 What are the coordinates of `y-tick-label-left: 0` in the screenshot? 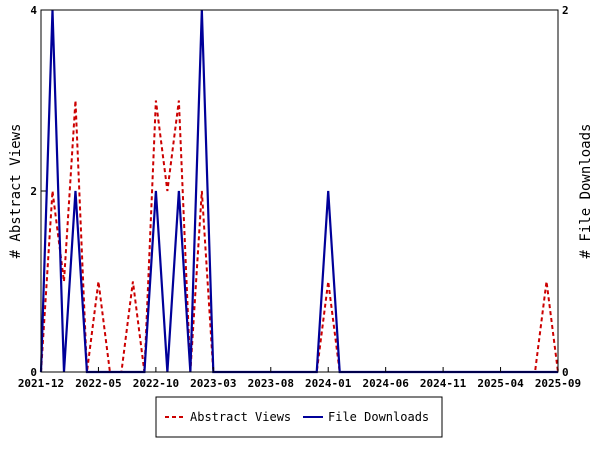 It's located at (33, 372).